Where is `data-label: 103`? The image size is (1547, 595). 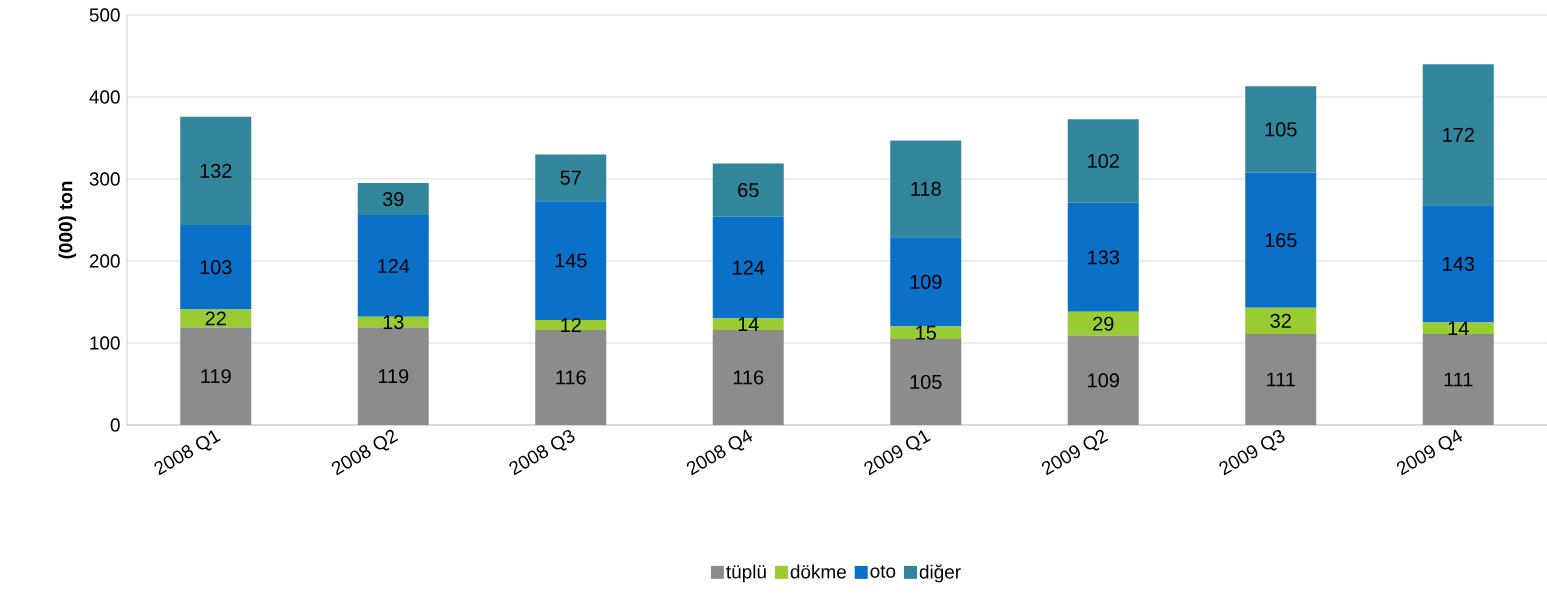
data-label: 103 is located at coordinates (216, 267).